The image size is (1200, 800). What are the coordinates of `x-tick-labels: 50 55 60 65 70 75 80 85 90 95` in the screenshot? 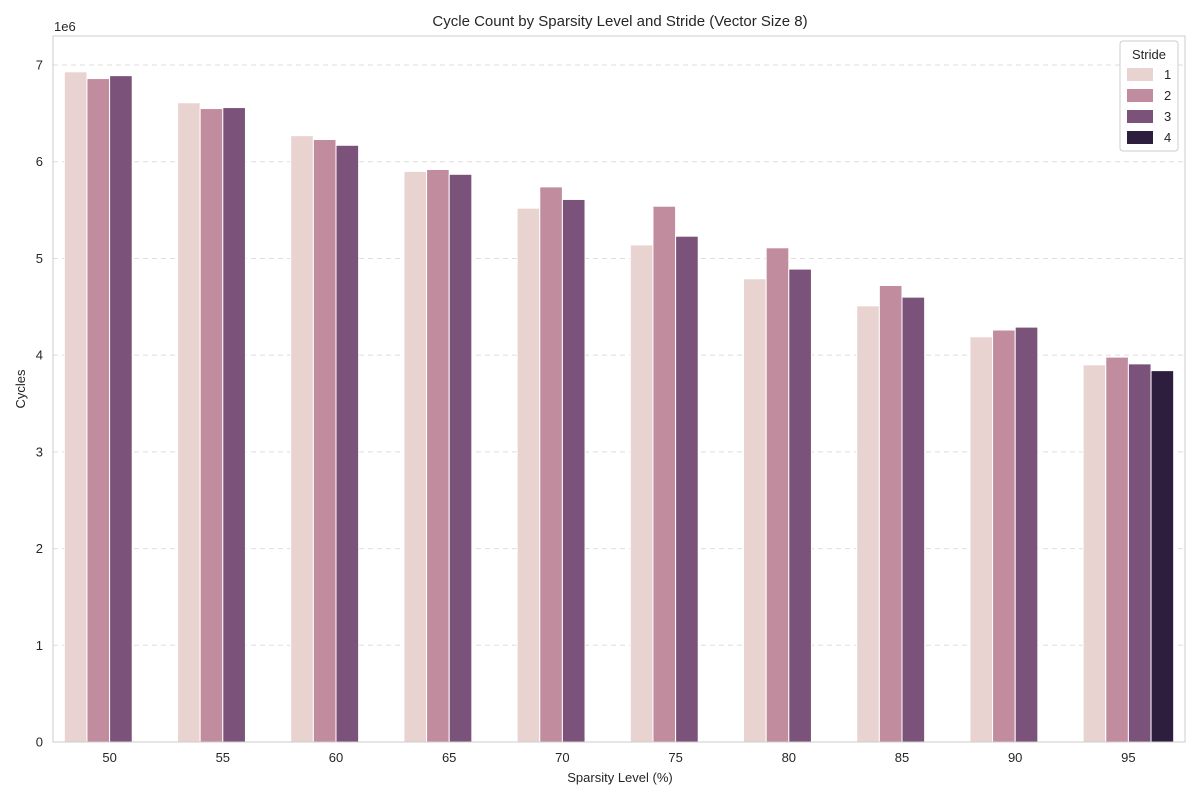 It's located at (618, 757).